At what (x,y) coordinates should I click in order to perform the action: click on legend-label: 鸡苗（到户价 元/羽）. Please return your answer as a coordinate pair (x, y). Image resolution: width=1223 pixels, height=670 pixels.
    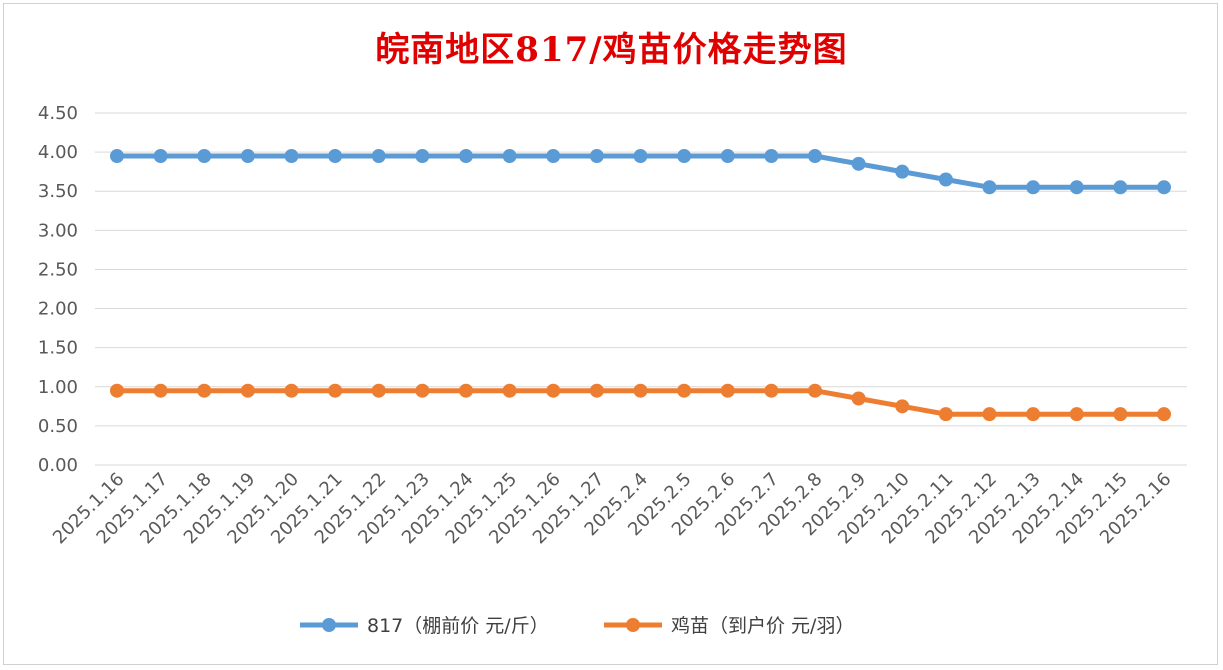
    Looking at the image, I should click on (762, 626).